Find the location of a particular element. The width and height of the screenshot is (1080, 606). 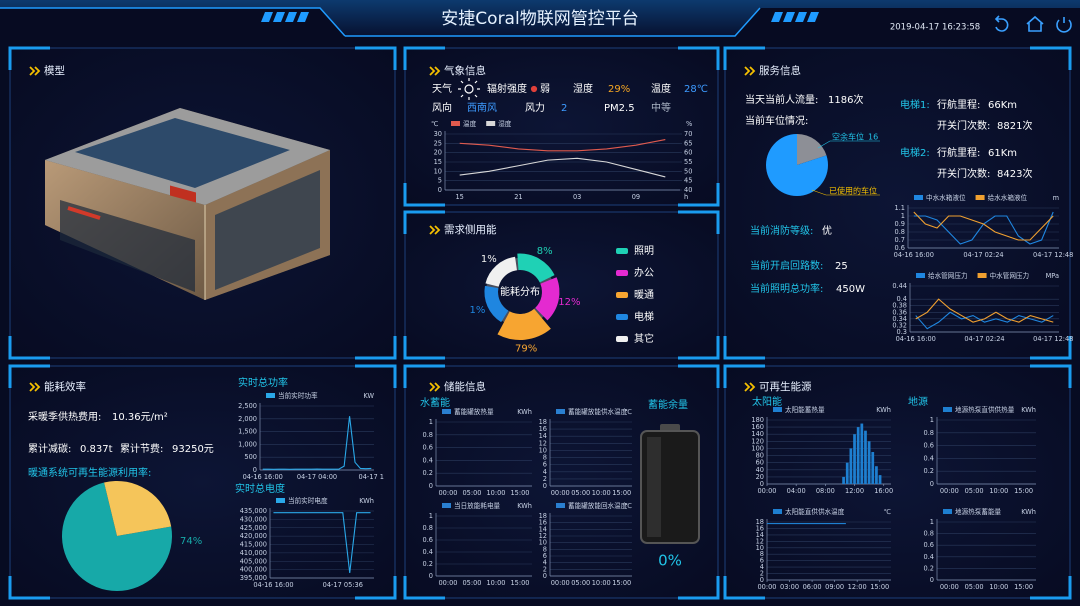

energy-field: 实时总电度 is located at coordinates (260, 488).